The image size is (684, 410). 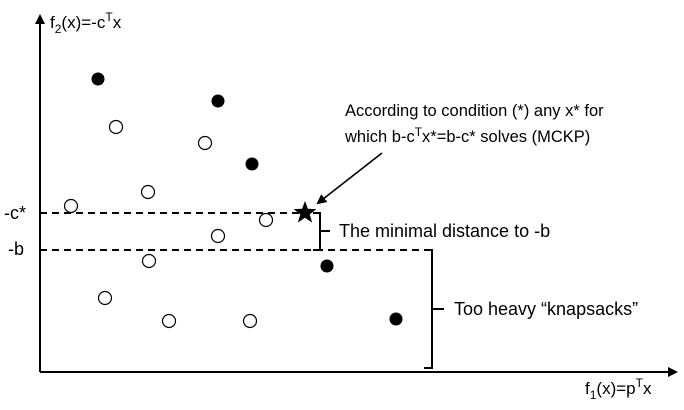 What do you see at coordinates (474, 111) in the screenshot?
I see `condition-note-line1: According to condition (*) any x* for` at bounding box center [474, 111].